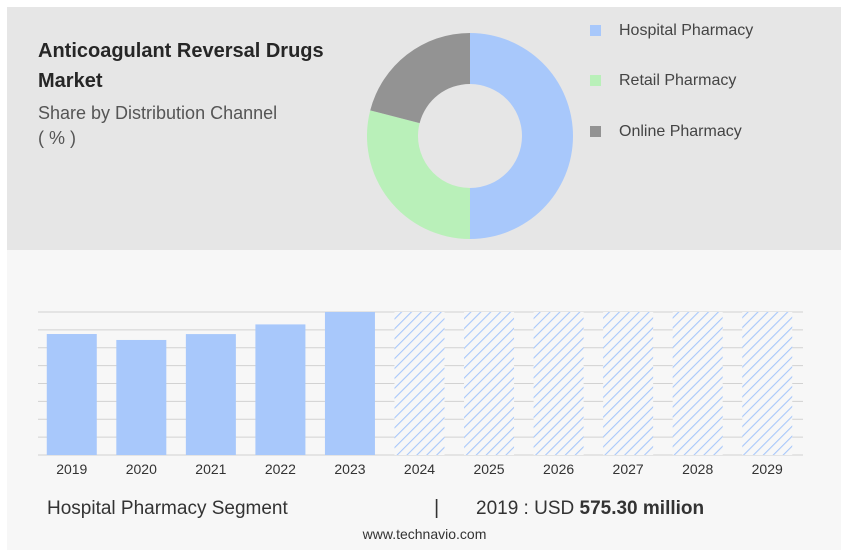  Describe the element at coordinates (767, 469) in the screenshot. I see `x-tick-2029: 2029` at that location.